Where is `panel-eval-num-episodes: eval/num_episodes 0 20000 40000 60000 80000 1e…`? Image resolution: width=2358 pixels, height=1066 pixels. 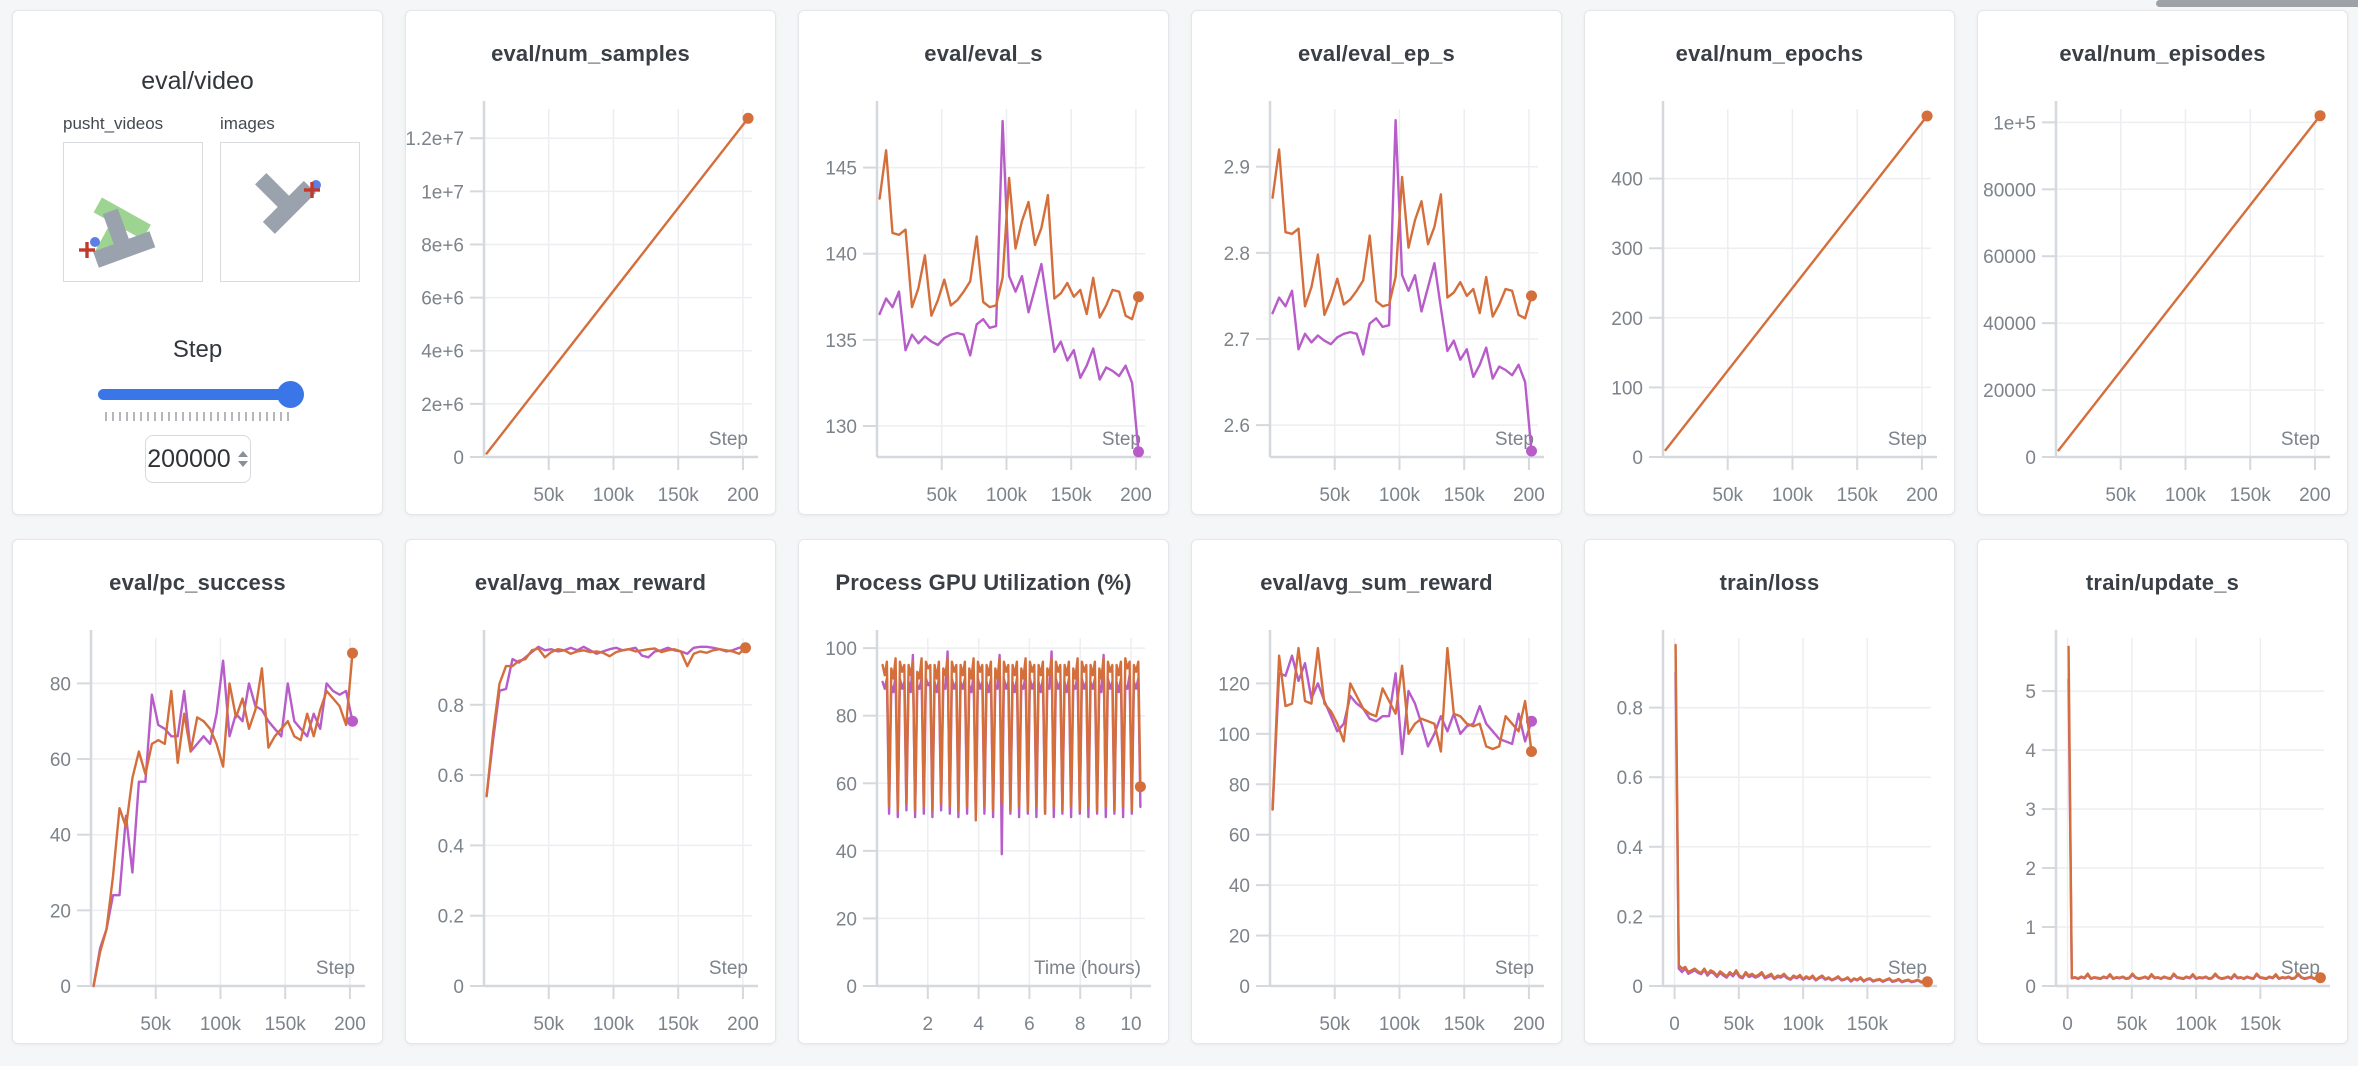 panel-eval-num-episodes: eval/num_episodes 0 20000 40000 60000 80000 1e… is located at coordinates (2162, 262).